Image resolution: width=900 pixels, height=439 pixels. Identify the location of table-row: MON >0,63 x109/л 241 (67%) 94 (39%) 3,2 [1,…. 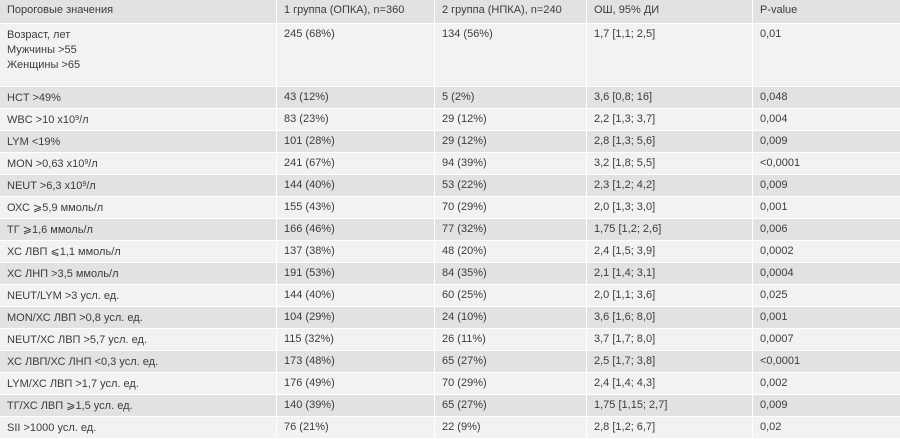
(450, 164).